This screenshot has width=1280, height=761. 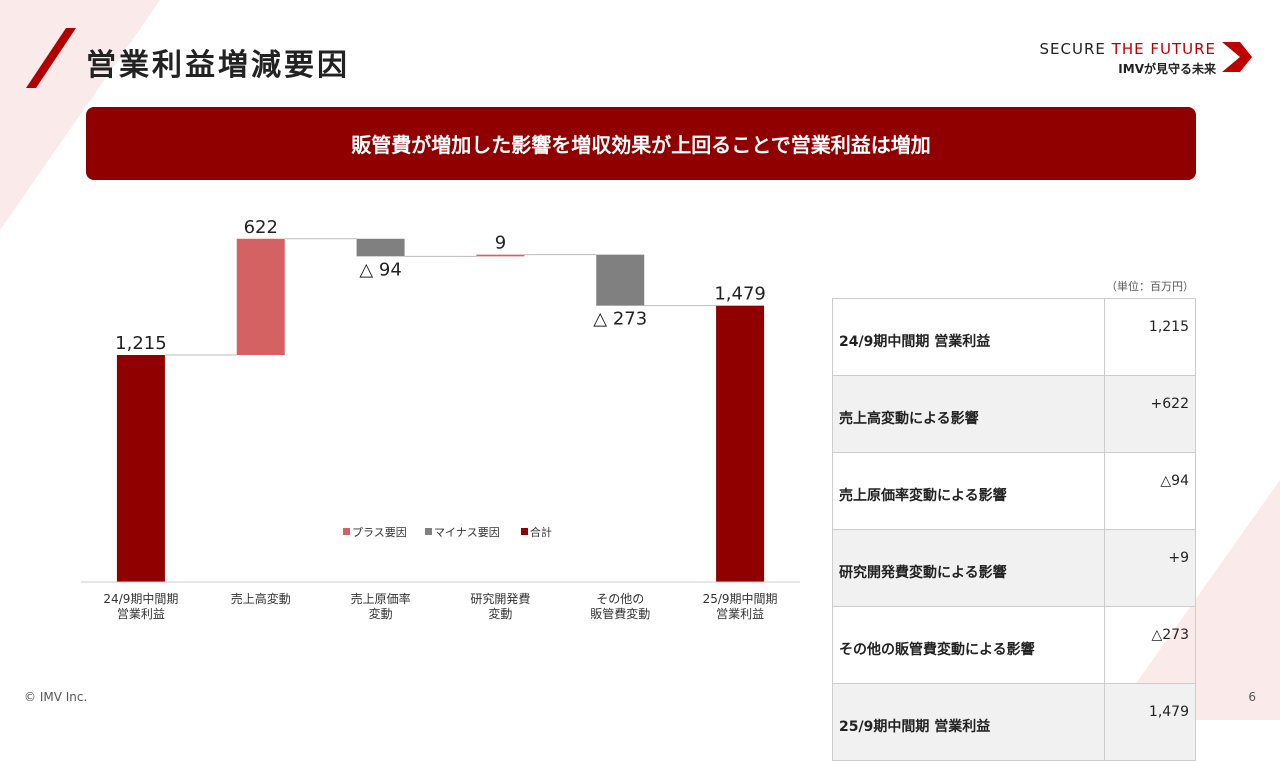 I want to click on value-label: 9, so click(x=500, y=243).